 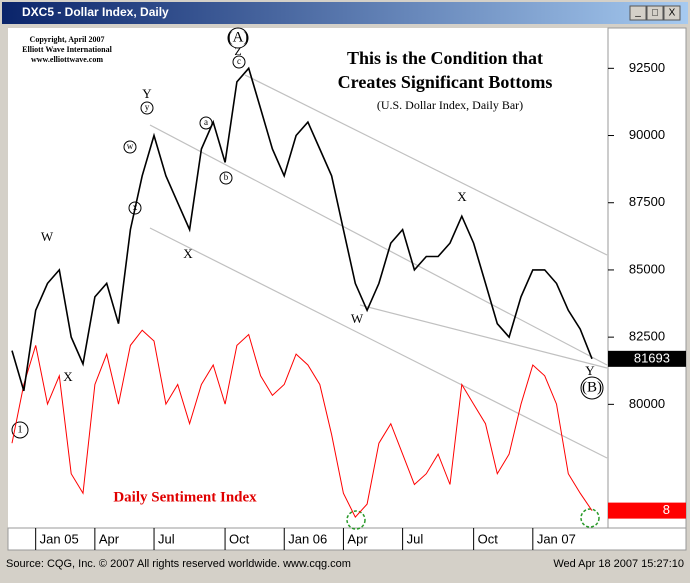 What do you see at coordinates (67, 49) in the screenshot?
I see `copyright: Elliott Wave International` at bounding box center [67, 49].